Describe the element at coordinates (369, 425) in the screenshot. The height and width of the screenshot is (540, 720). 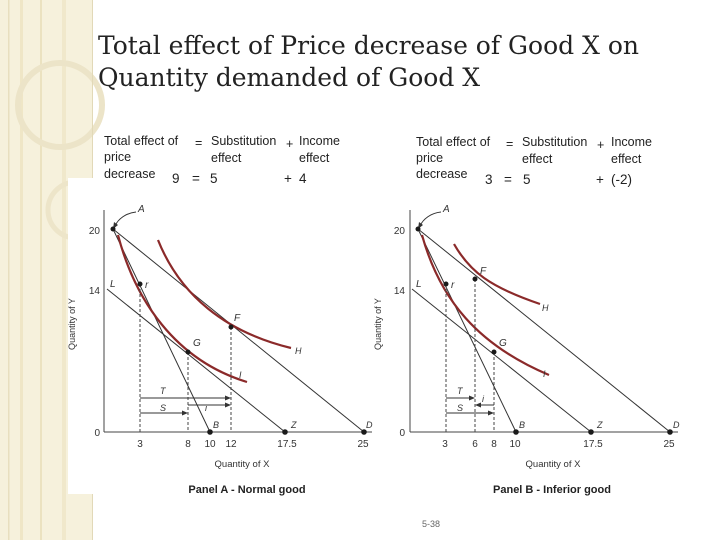
I see `label-d: D` at that location.